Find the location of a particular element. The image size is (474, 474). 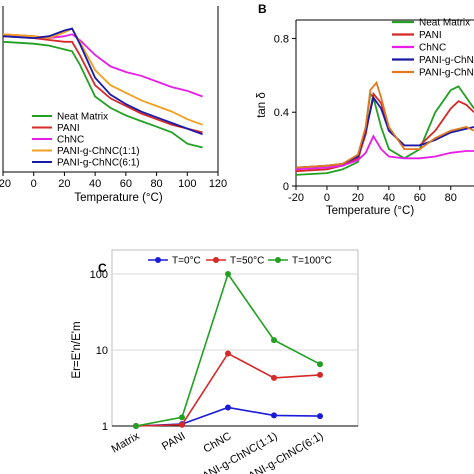

legend-entry: T=100°C is located at coordinates (312, 261).